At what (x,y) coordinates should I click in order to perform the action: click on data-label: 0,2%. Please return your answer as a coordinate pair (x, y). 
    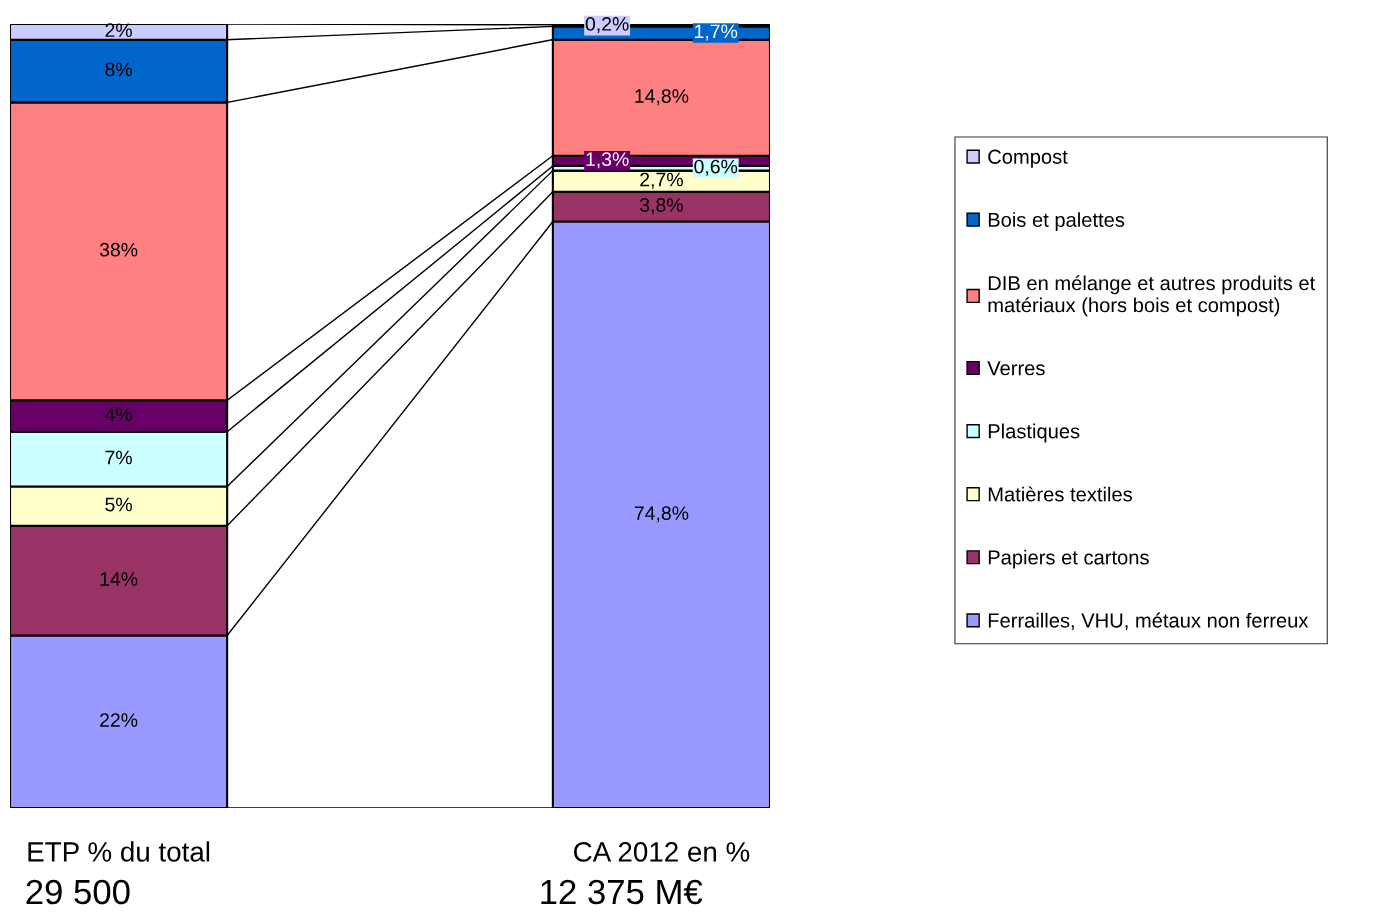
    Looking at the image, I should click on (607, 25).